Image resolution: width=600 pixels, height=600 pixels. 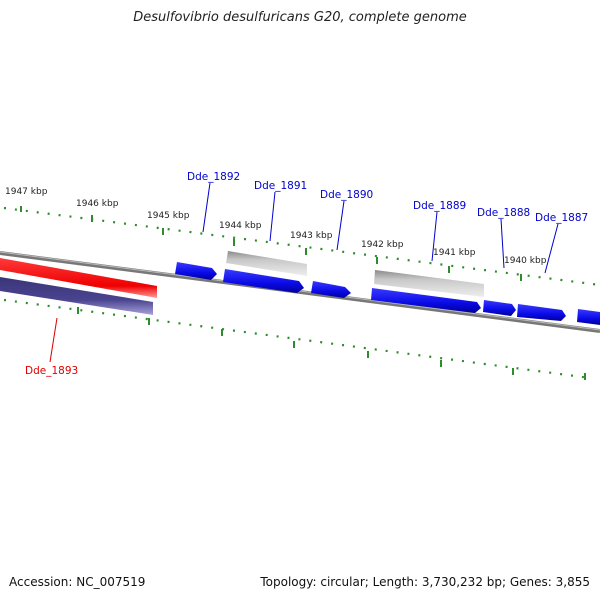 What do you see at coordinates (331, 343) in the screenshot?
I see `lower-major-ticks` at bounding box center [331, 343].